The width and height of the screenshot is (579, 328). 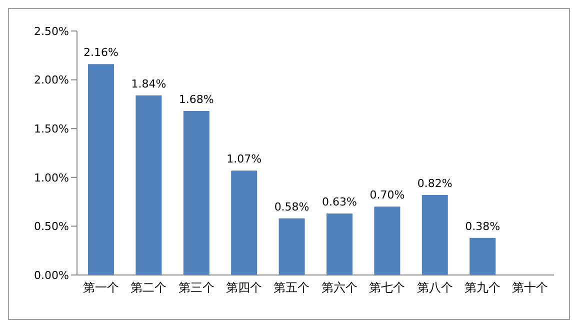 What do you see at coordinates (196, 287) in the screenshot?
I see `x-tick-label: 第三个` at bounding box center [196, 287].